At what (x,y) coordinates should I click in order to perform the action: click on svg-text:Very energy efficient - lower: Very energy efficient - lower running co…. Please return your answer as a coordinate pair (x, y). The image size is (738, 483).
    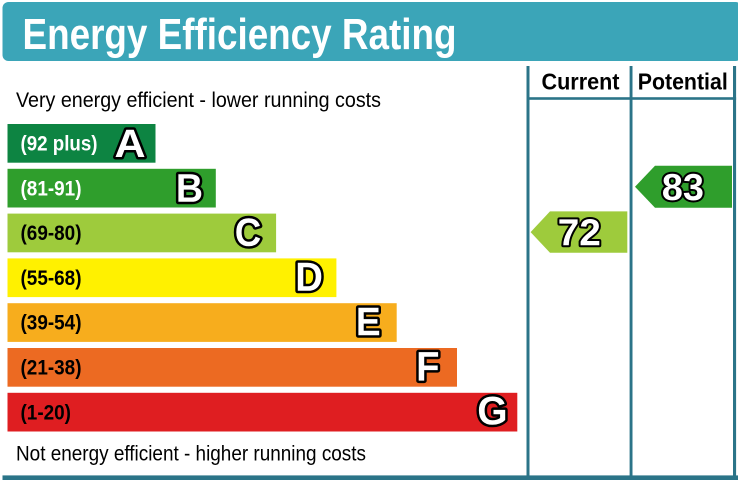
    Looking at the image, I should click on (198, 100).